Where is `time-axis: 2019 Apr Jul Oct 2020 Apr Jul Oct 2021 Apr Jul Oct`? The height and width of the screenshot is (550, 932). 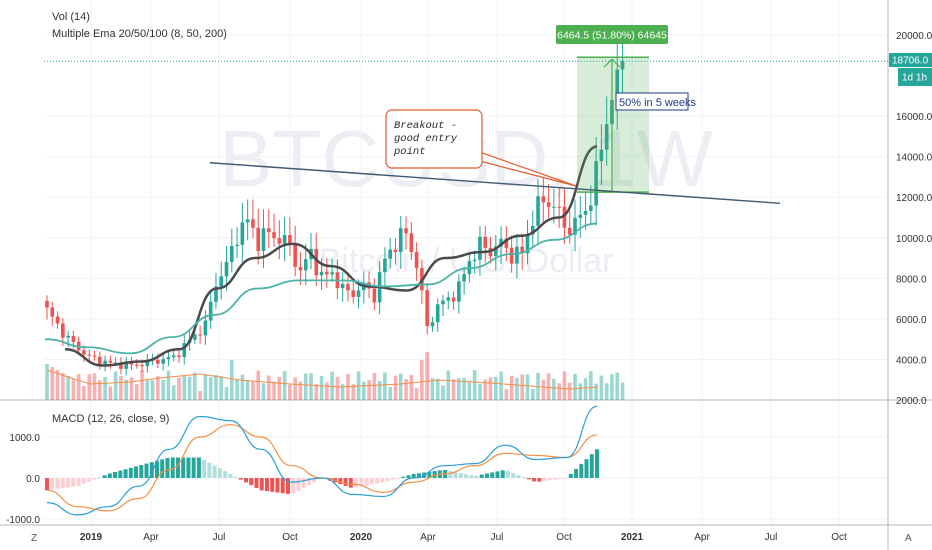
time-axis: 2019 Apr Jul Oct 2020 Apr Jul Oct 2021 Apr Jul Oct is located at coordinates (463, 537).